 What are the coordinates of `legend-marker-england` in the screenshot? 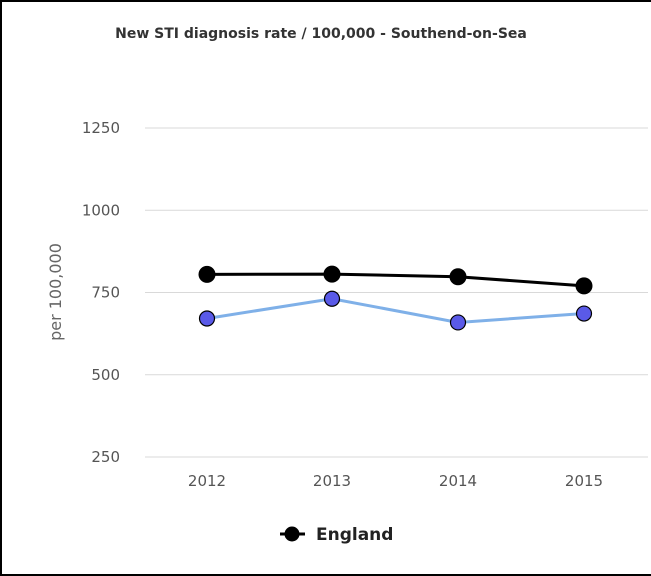 It's located at (292, 534).